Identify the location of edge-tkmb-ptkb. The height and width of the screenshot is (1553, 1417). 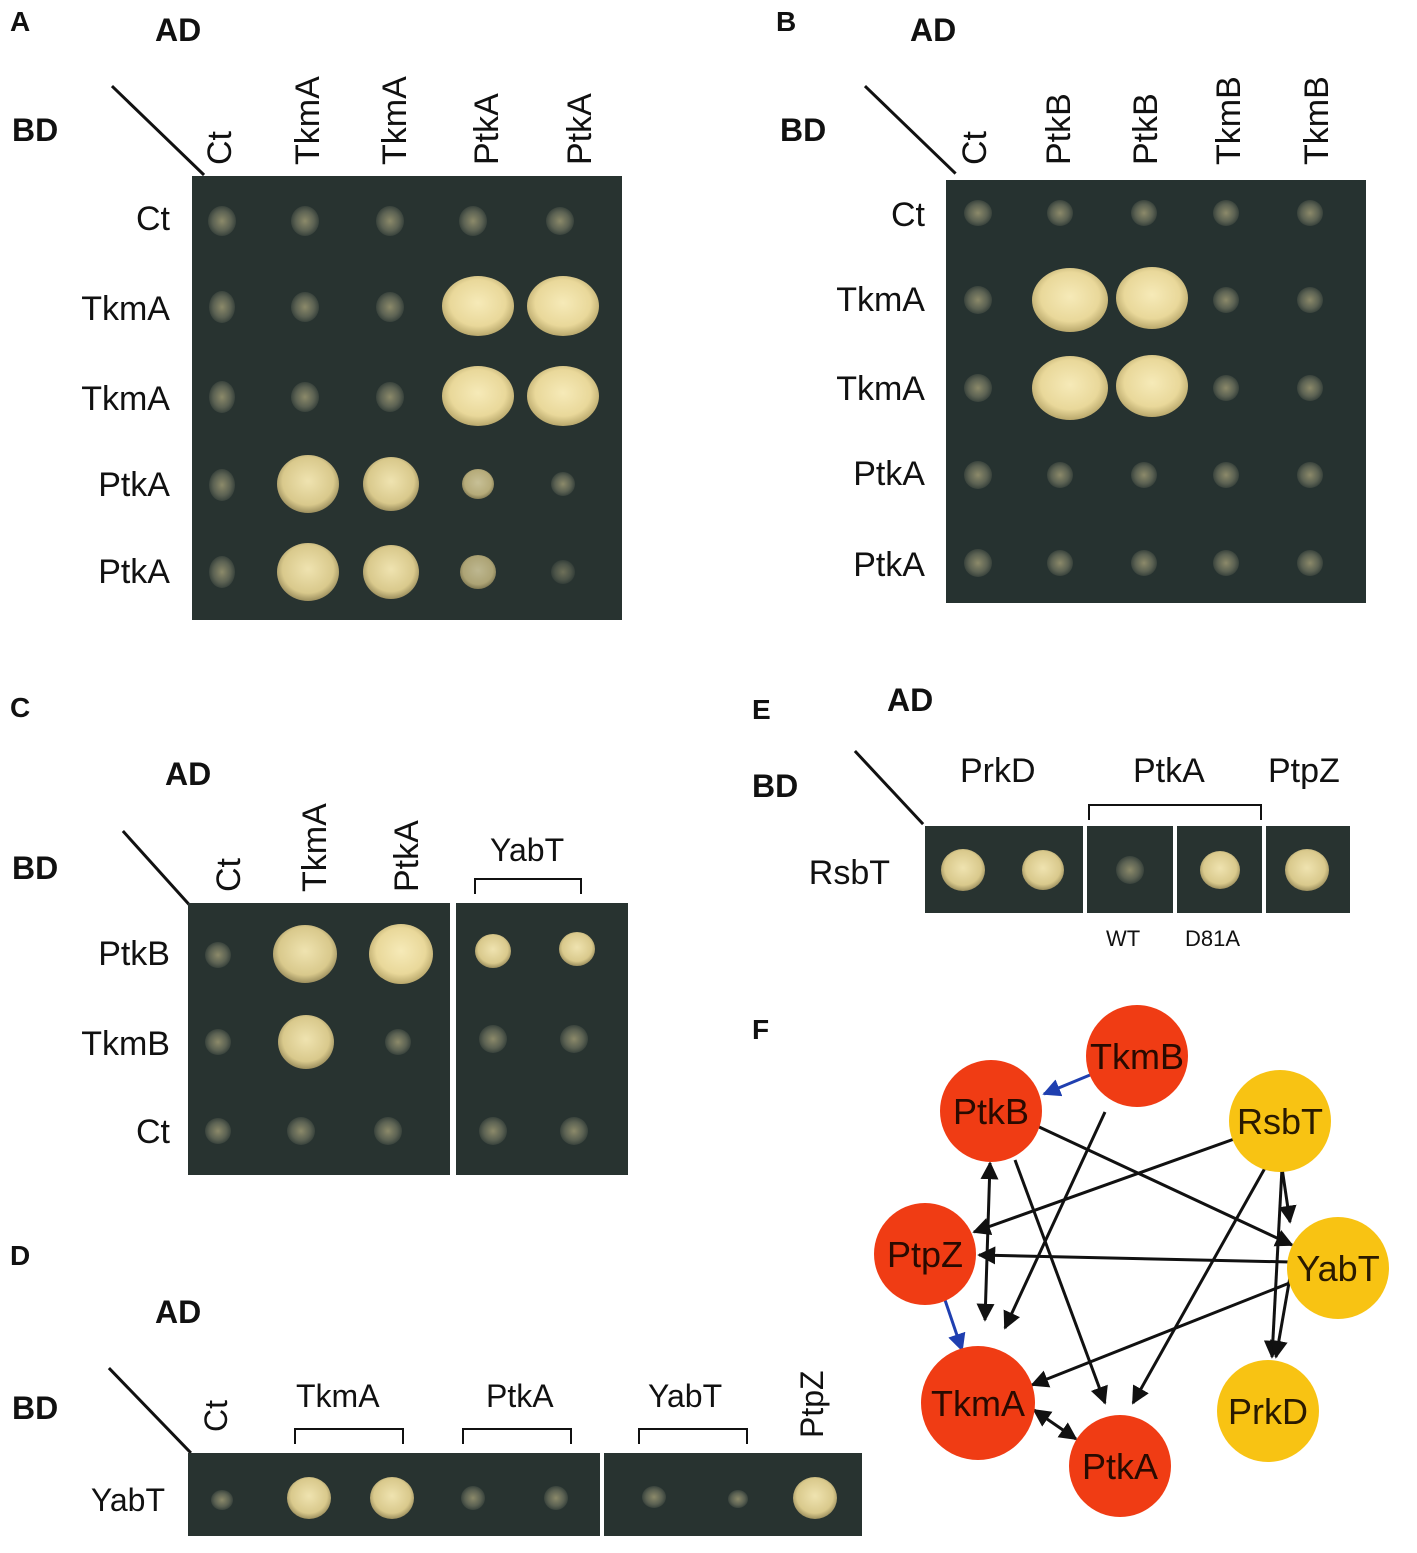
(1066, 1085).